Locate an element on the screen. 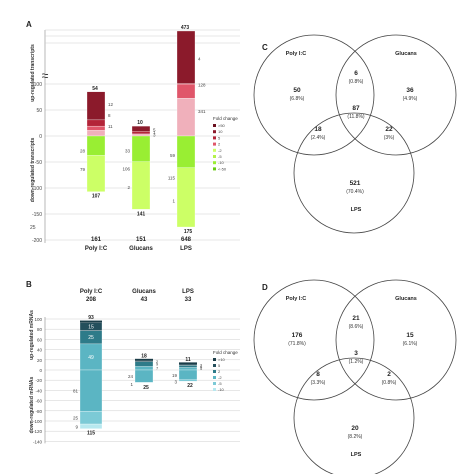 The image size is (474, 474). venn-count-bc: 2 is located at coordinates (389, 374).